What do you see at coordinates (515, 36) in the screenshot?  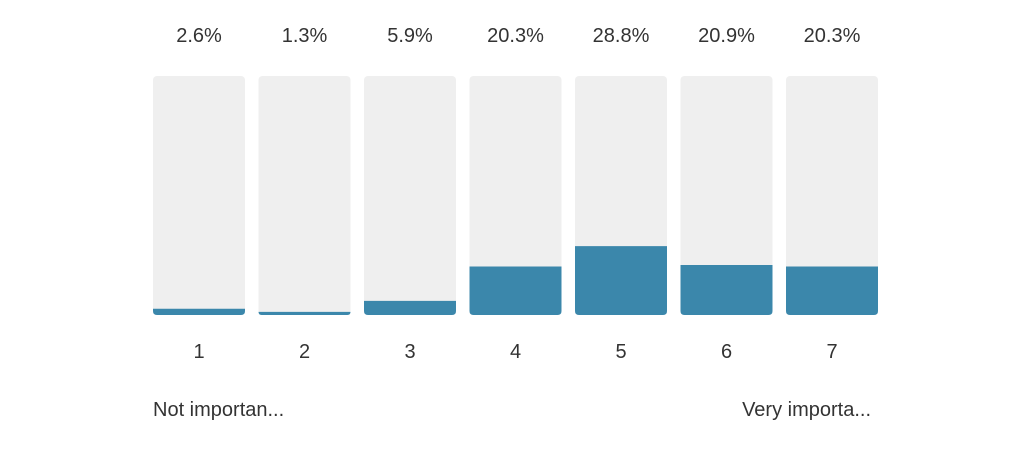 I see `value-label-4: 20.3%` at bounding box center [515, 36].